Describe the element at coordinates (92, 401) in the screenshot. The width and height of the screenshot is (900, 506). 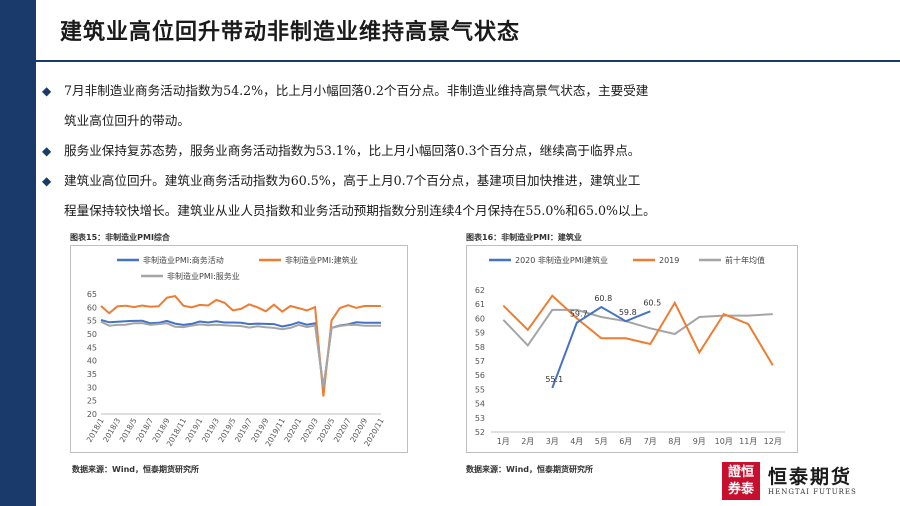
I see `y-tick-label: 25` at that location.